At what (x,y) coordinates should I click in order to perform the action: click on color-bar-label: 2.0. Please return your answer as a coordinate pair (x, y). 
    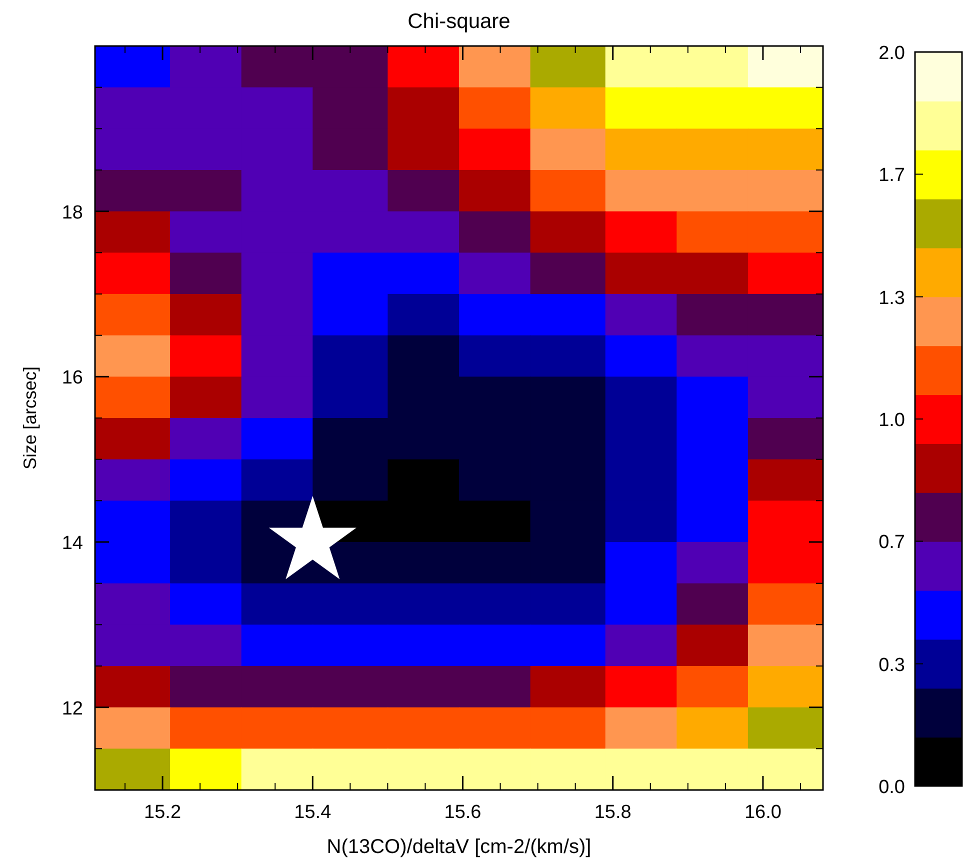
    Looking at the image, I should click on (891, 53).